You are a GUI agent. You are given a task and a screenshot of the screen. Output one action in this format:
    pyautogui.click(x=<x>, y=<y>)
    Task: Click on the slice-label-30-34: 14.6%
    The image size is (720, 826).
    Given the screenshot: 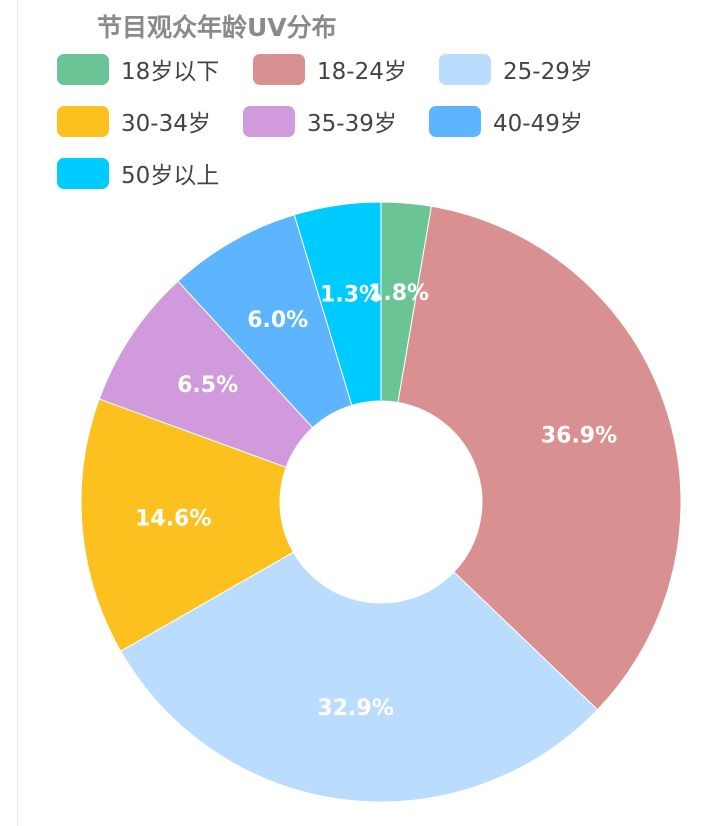 What is the action you would take?
    pyautogui.click(x=173, y=519)
    